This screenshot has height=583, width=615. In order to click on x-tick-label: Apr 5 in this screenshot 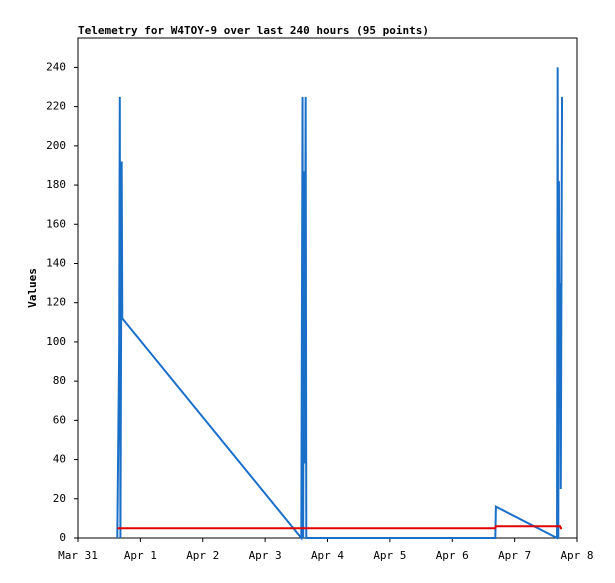, I will do `click(389, 555)`.